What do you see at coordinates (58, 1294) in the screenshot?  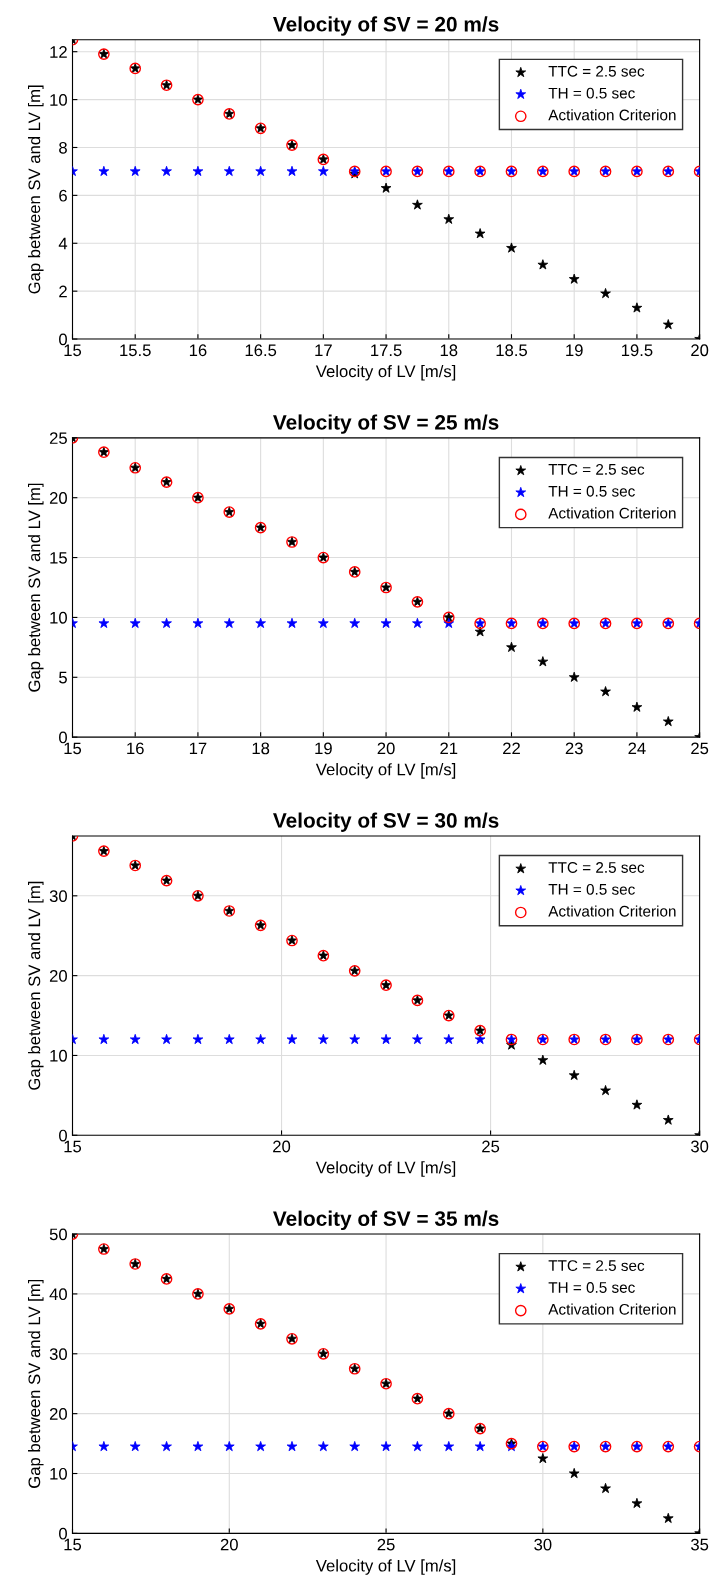 I see `y-tick-label: 40` at bounding box center [58, 1294].